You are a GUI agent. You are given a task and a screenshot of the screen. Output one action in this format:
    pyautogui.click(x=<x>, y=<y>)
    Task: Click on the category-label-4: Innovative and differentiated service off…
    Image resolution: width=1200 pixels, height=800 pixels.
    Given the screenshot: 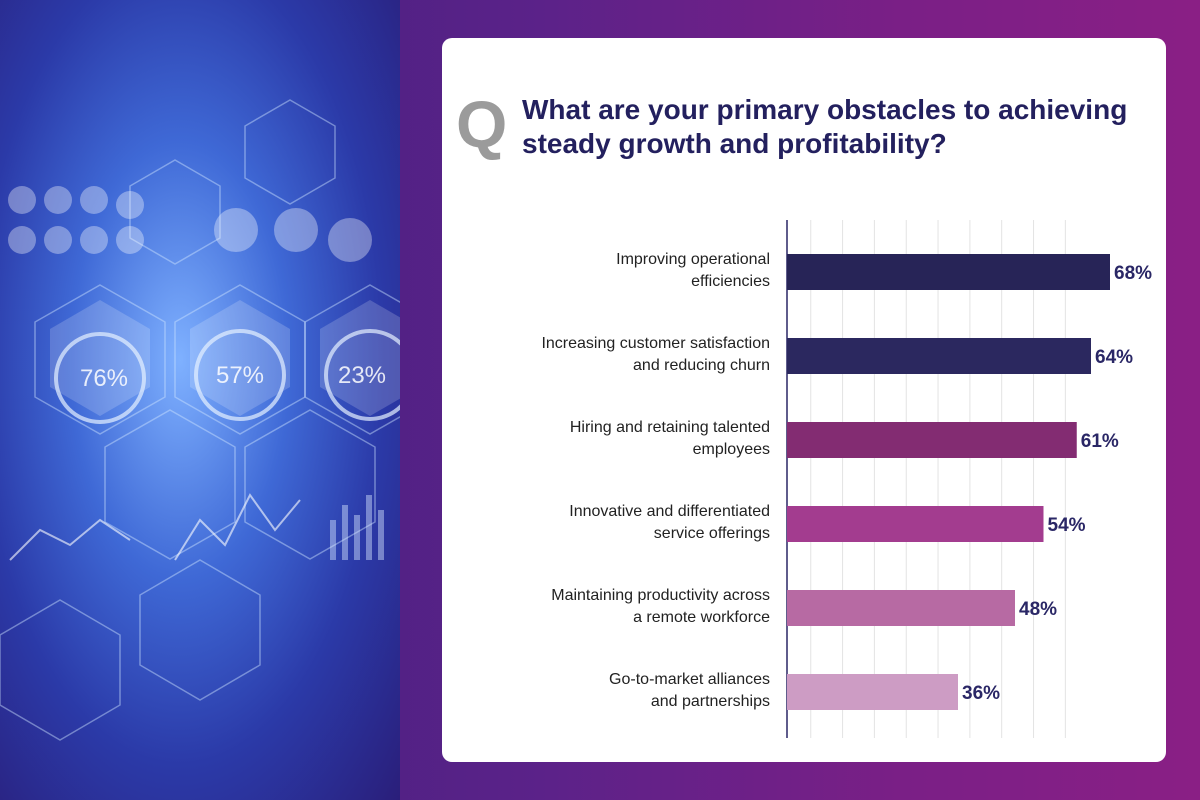 What is the action you would take?
    pyautogui.click(x=669, y=522)
    